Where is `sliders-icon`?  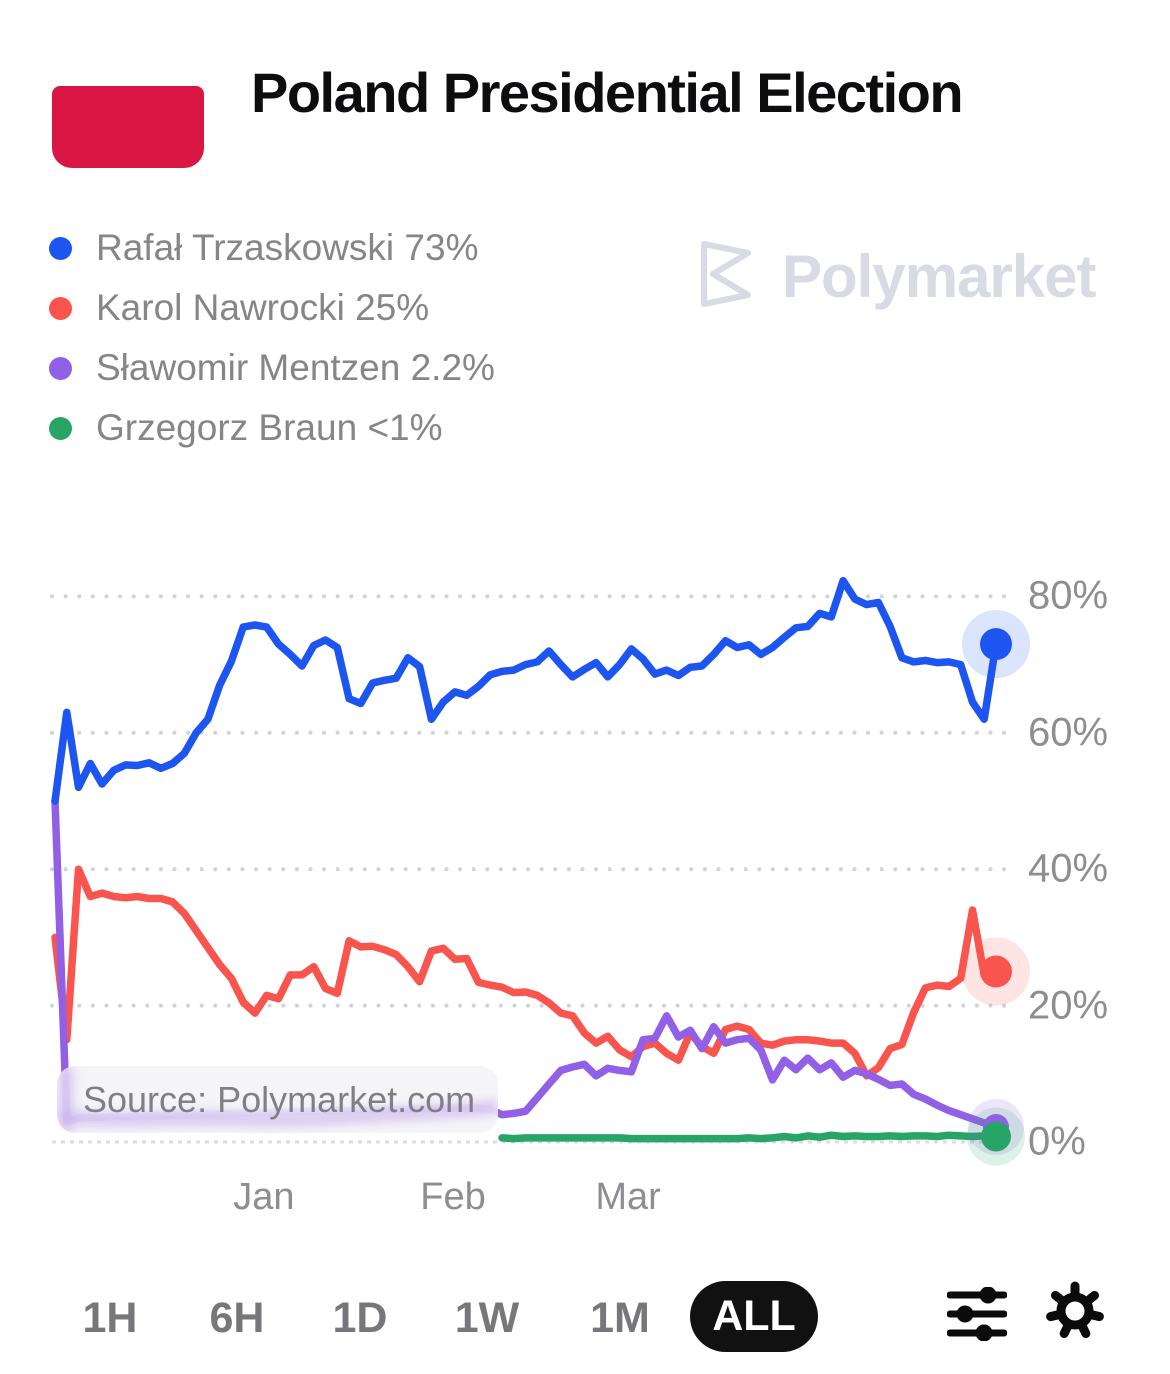
sliders-icon is located at coordinates (977, 1315).